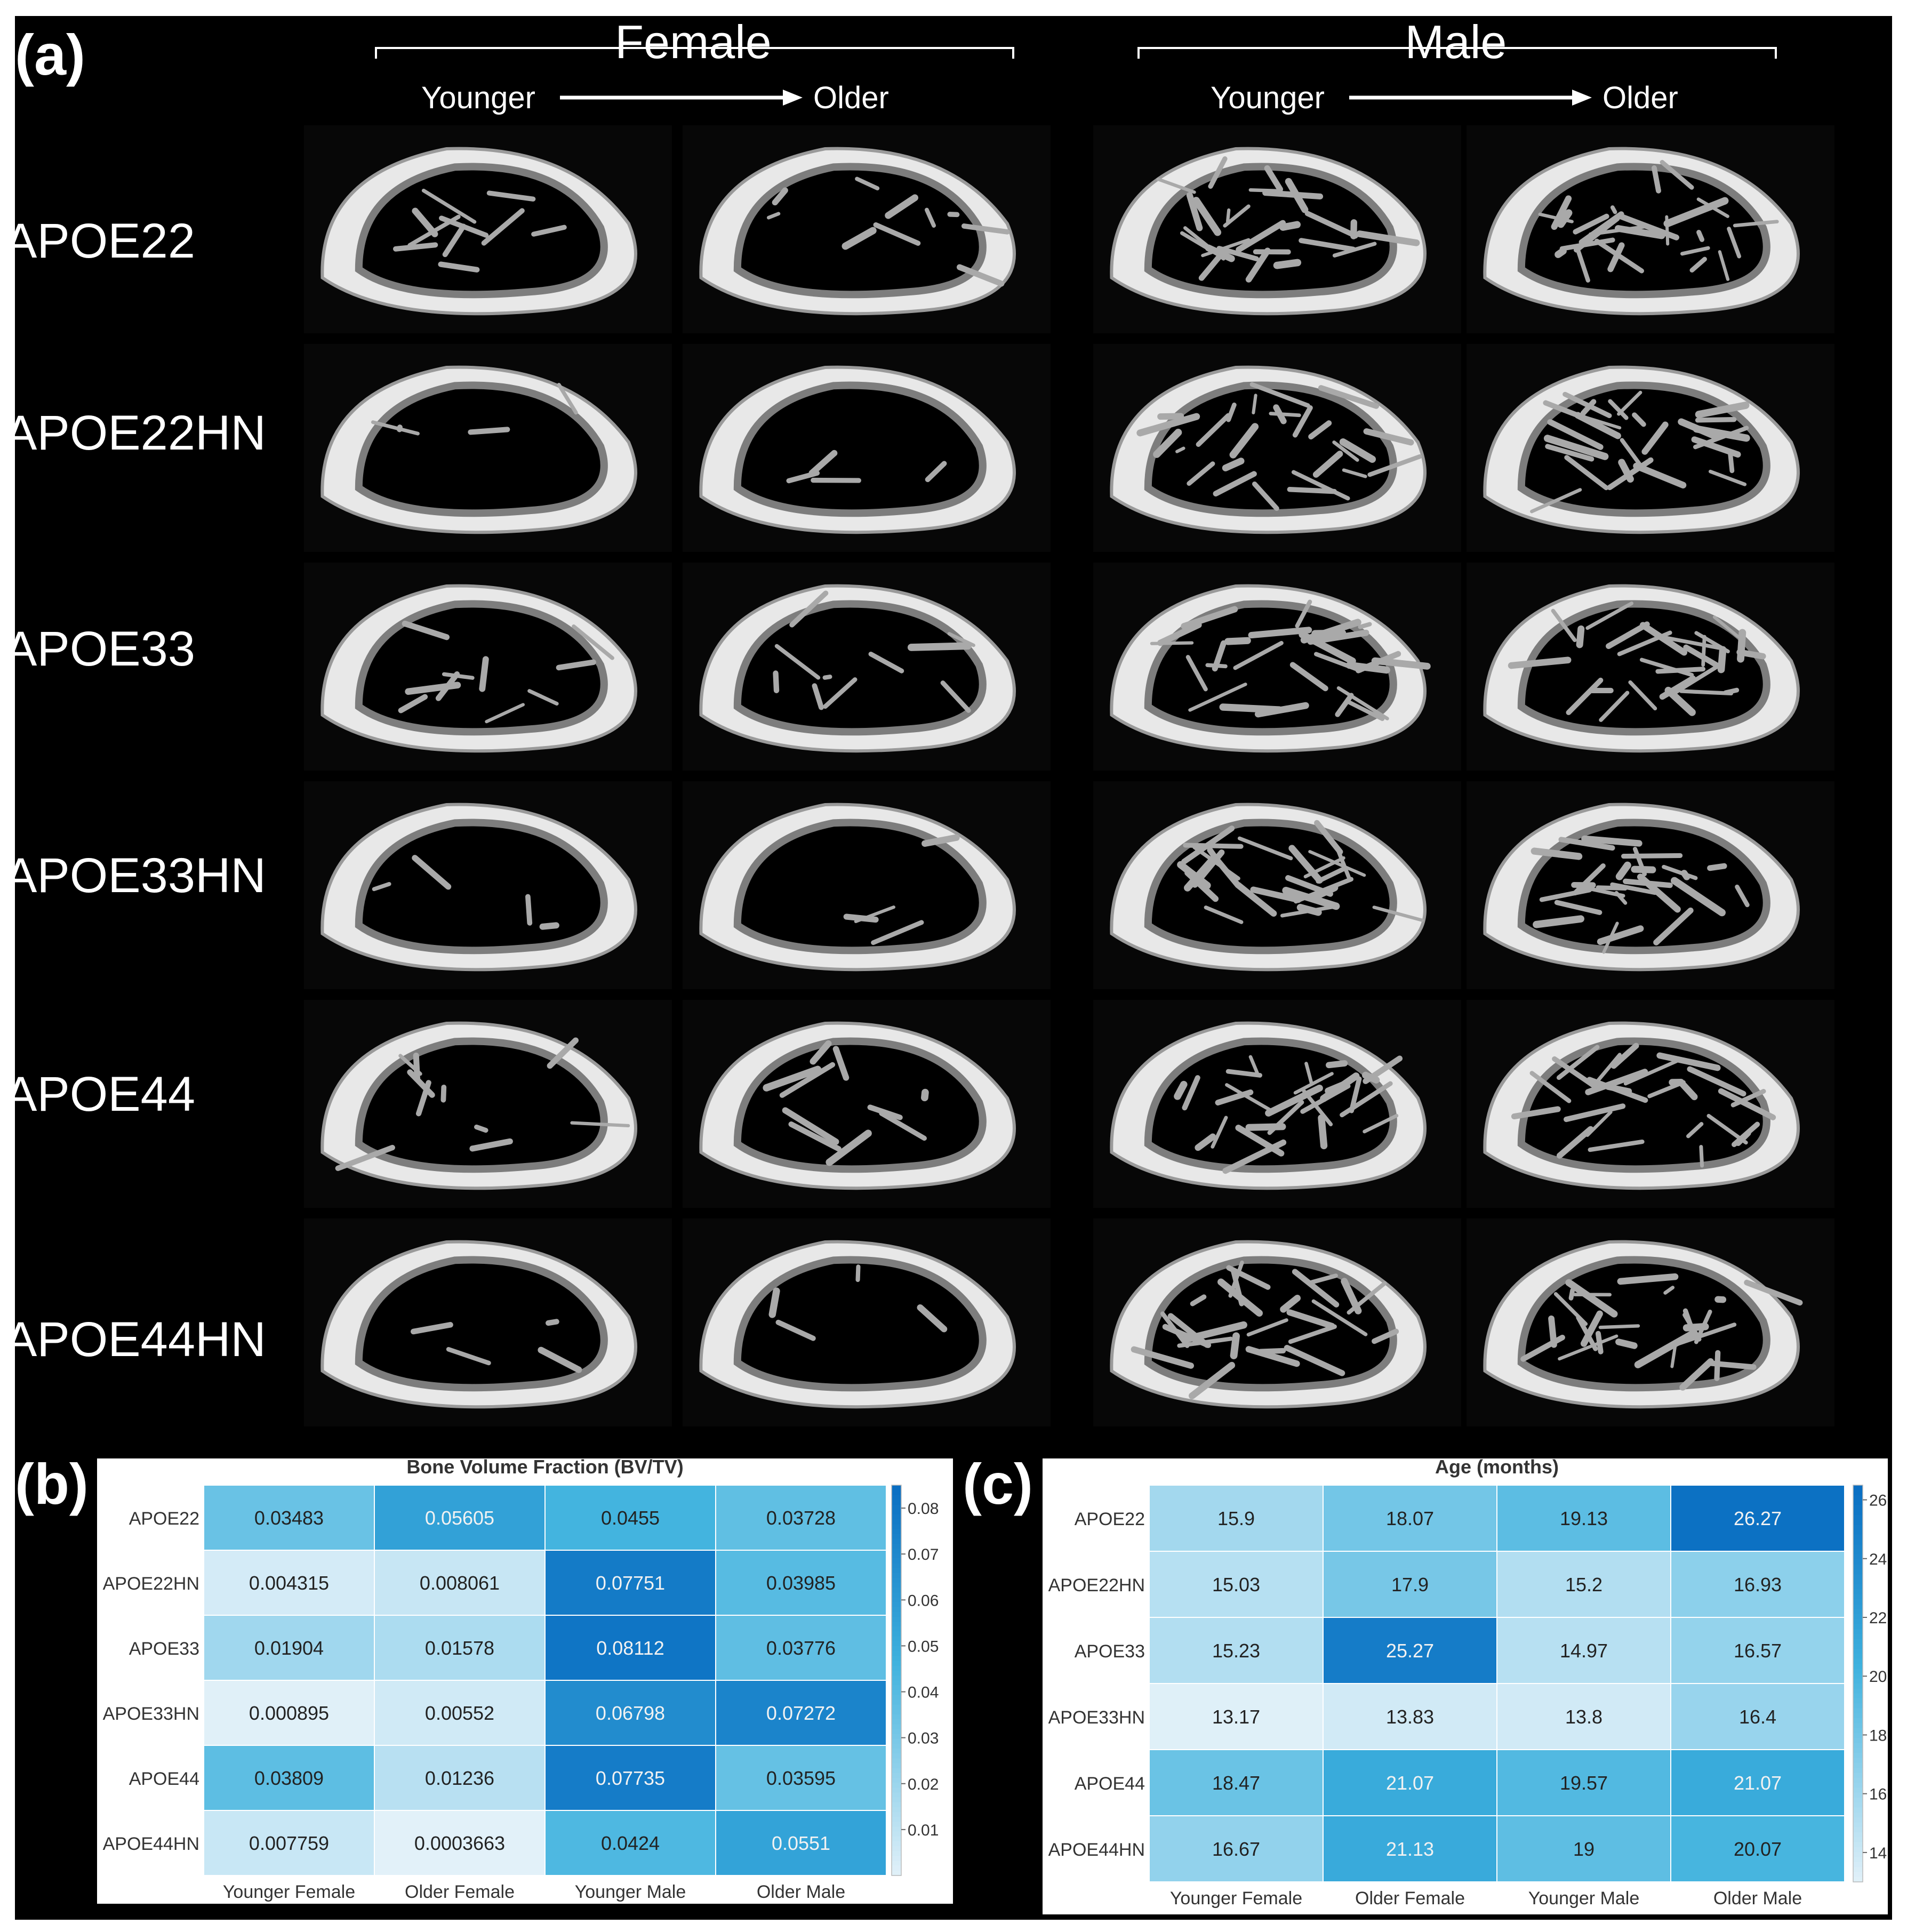 The width and height of the screenshot is (1907, 1932). Describe the element at coordinates (1584, 1783) in the screenshot. I see `heatmap-c-cell-label: 19.57` at that location.